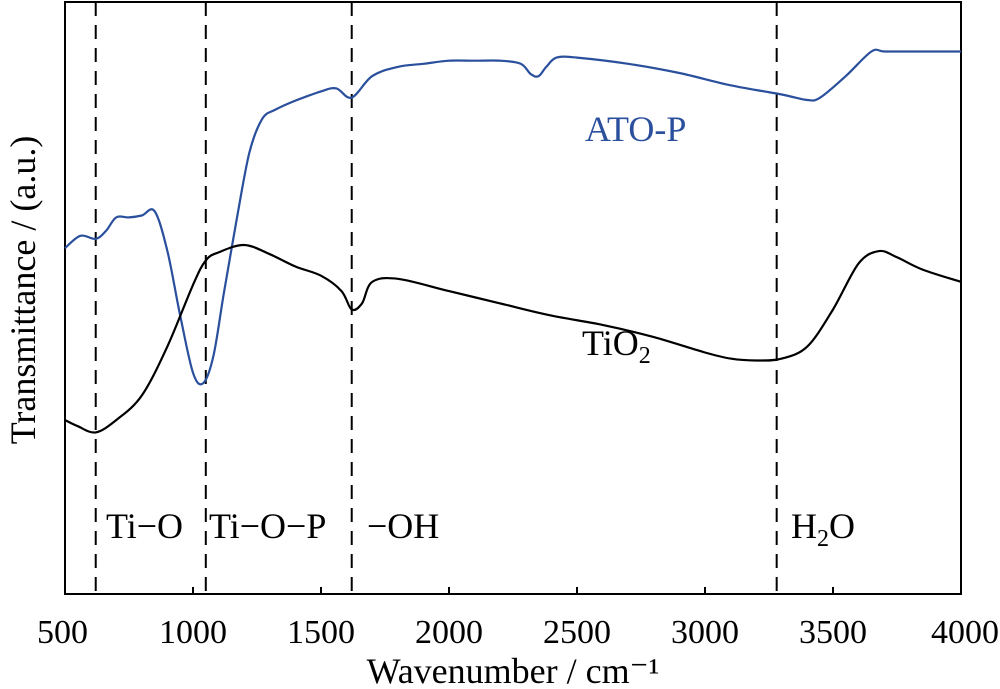 The image size is (1000, 689). What do you see at coordinates (62, 632) in the screenshot?
I see `x-tick-label: 500` at bounding box center [62, 632].